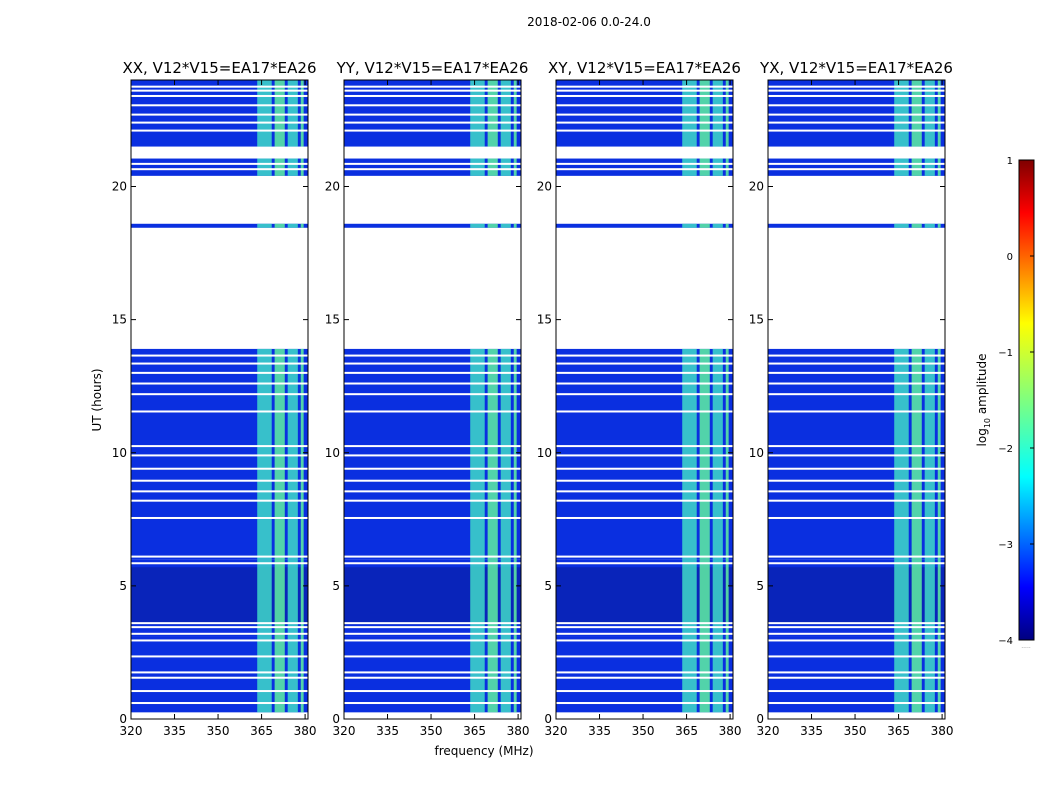  Describe the element at coordinates (336, 719) in the screenshot. I see `y-tick-label: 0` at that location.